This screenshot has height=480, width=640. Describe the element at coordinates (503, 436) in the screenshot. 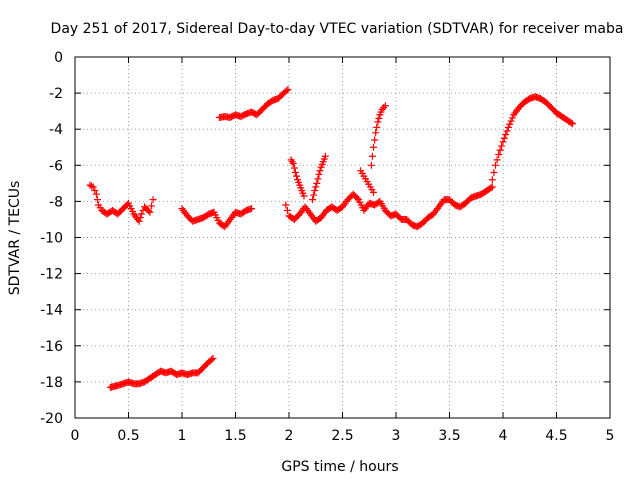

I see `x-tick-label: 4` at that location.